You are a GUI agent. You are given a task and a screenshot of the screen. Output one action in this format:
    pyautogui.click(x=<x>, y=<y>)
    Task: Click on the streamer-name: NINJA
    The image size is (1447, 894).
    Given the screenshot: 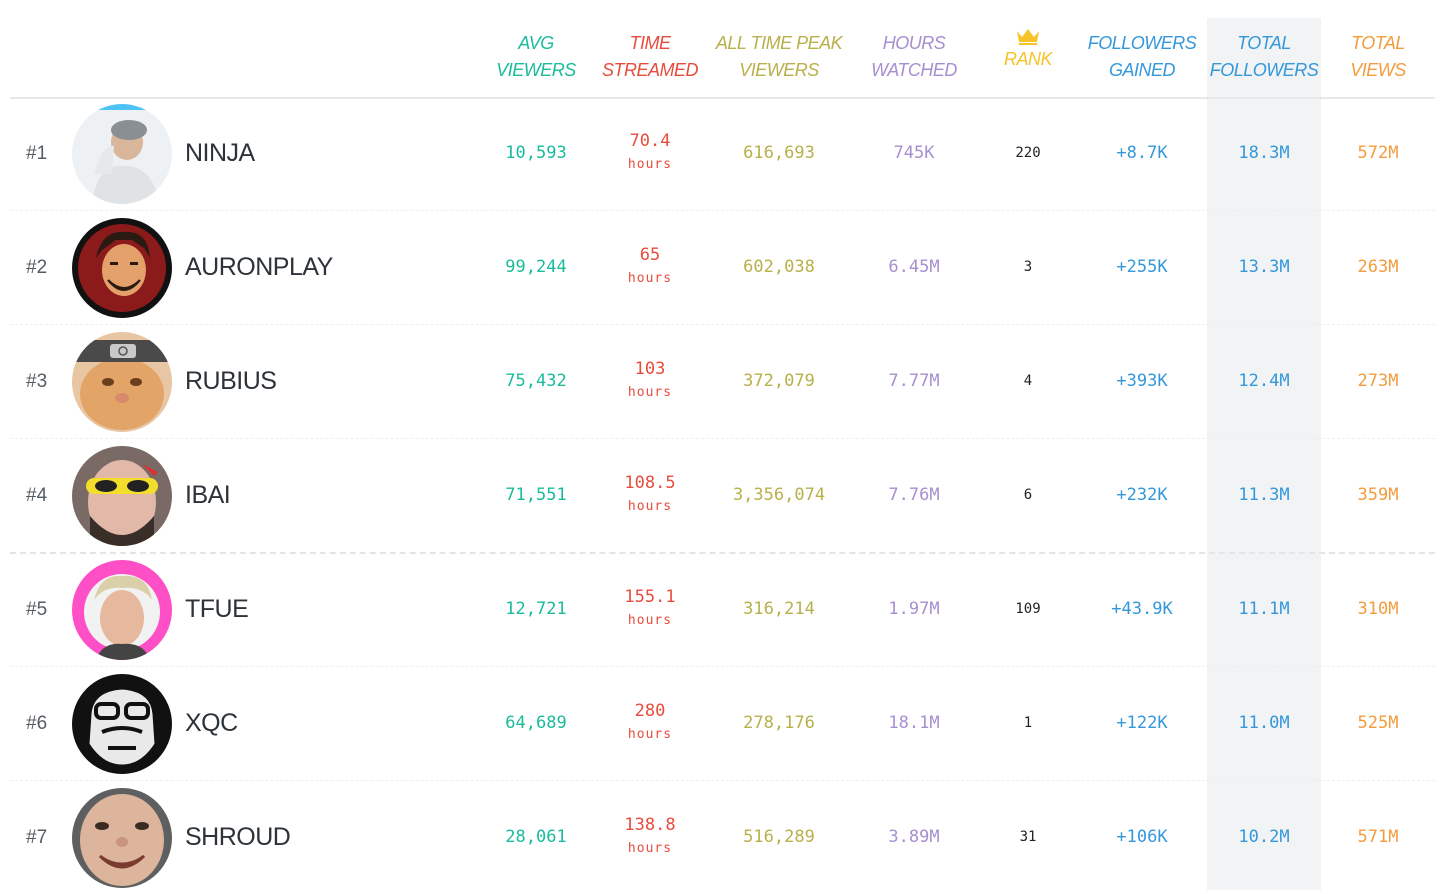 What is the action you would take?
    pyautogui.click(x=220, y=153)
    